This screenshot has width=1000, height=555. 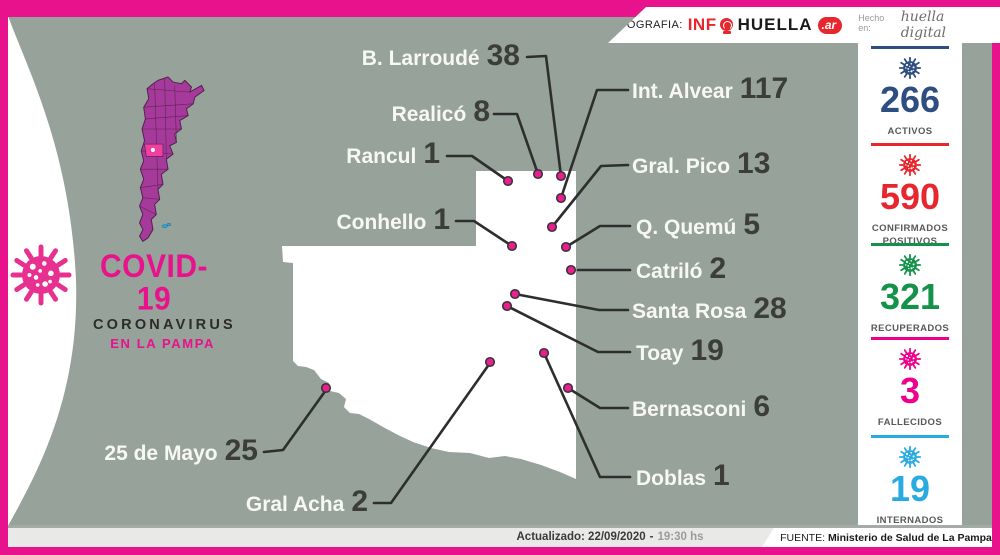 I want to click on stat-internados: 19 INTERNADOS, so click(x=910, y=481).